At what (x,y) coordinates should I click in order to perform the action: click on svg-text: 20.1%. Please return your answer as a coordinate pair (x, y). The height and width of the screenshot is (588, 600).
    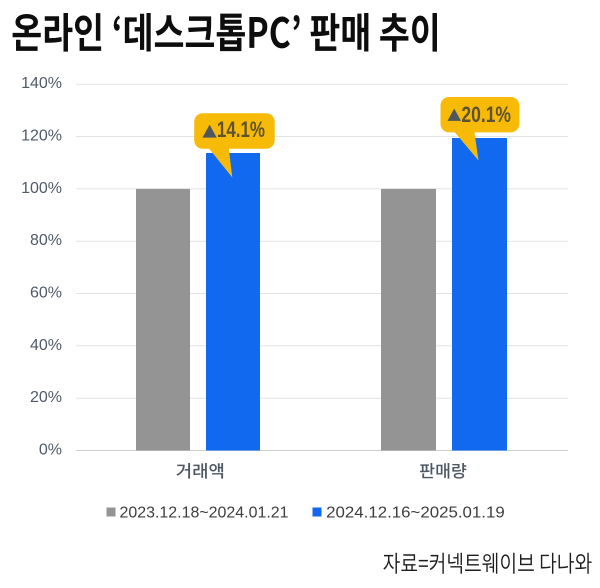
    Looking at the image, I should click on (486, 114).